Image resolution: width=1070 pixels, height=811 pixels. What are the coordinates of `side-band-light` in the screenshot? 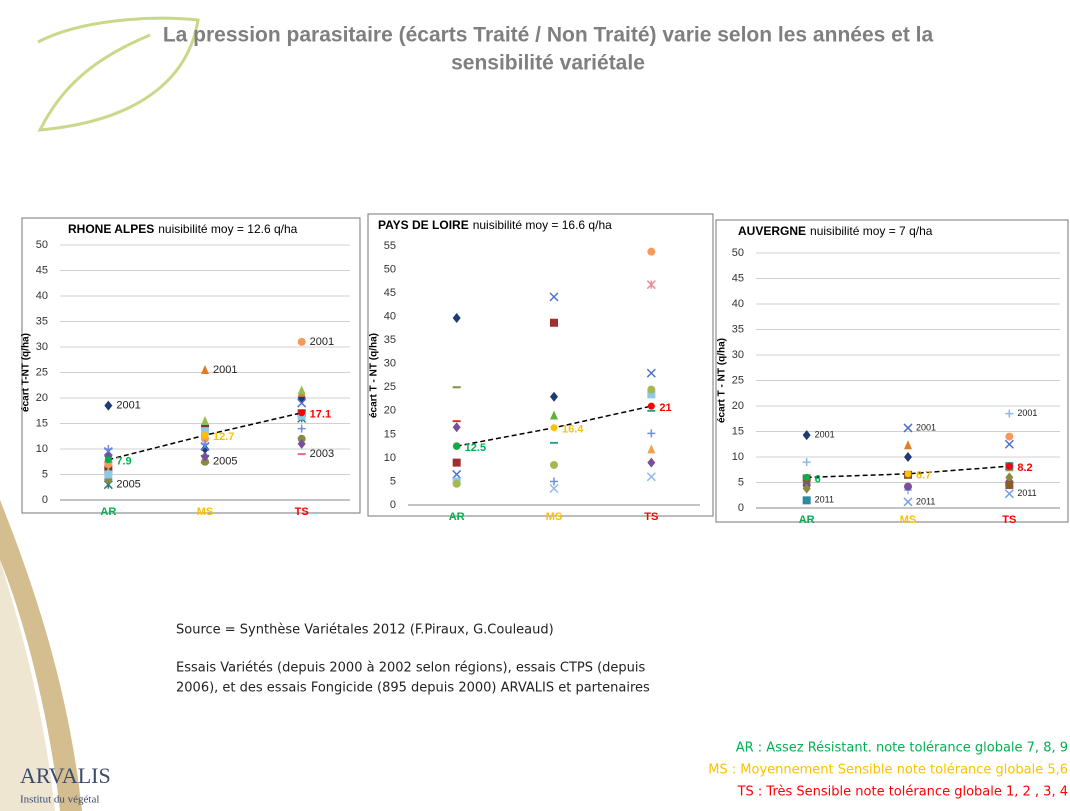 It's located at (27, 685).